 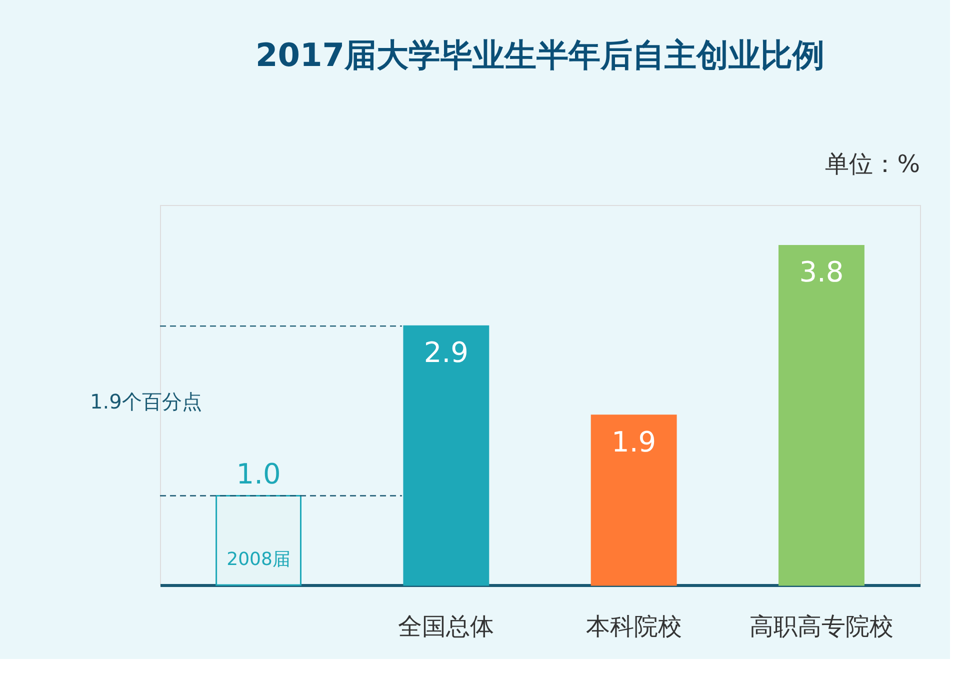 What do you see at coordinates (146, 402) in the screenshot?
I see `annotation: 1.9个百分点` at bounding box center [146, 402].